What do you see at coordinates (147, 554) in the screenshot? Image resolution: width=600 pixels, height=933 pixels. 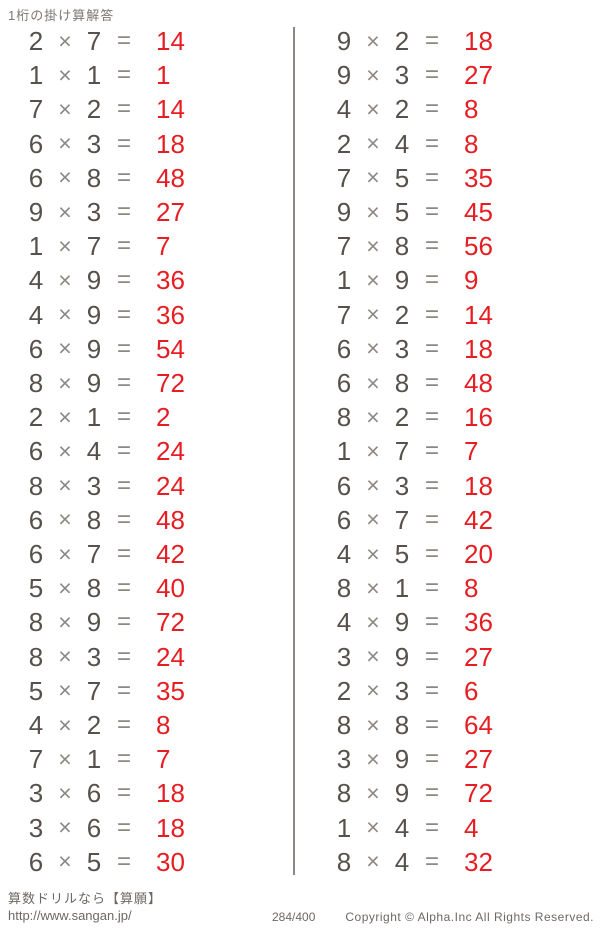 I see `equation-row: 6 × 7 = 42` at bounding box center [147, 554].